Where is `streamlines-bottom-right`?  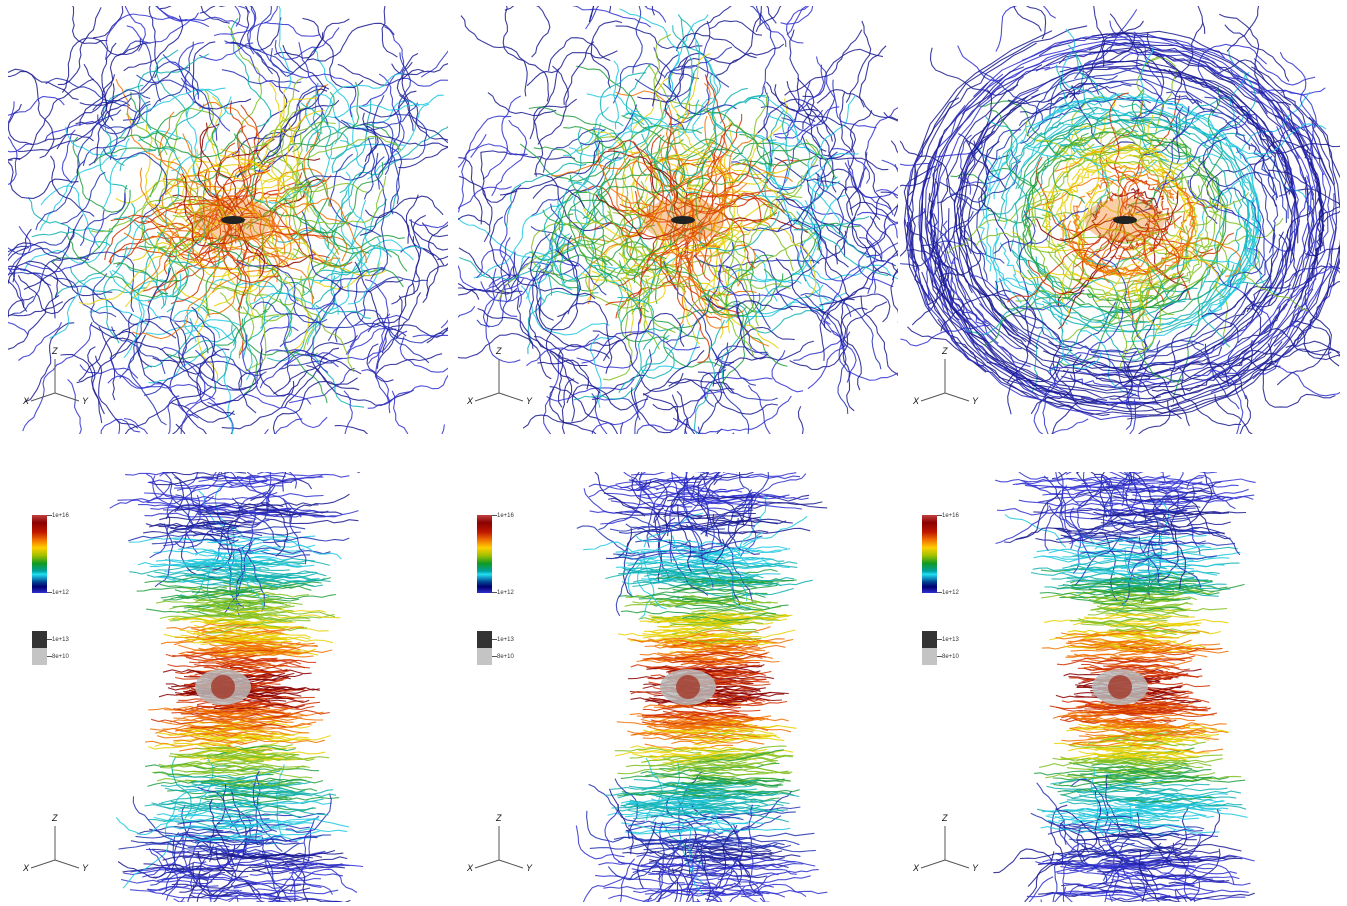 streamlines-bottom-right is located at coordinates (1124, 687).